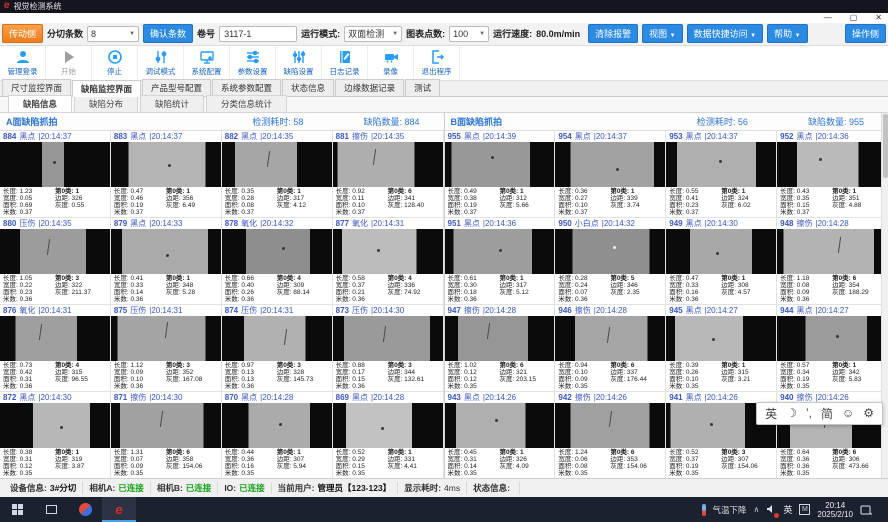 This screenshot has height=522, width=888. I want to click on action-monitor-button: 系统配置, so click(207, 62).